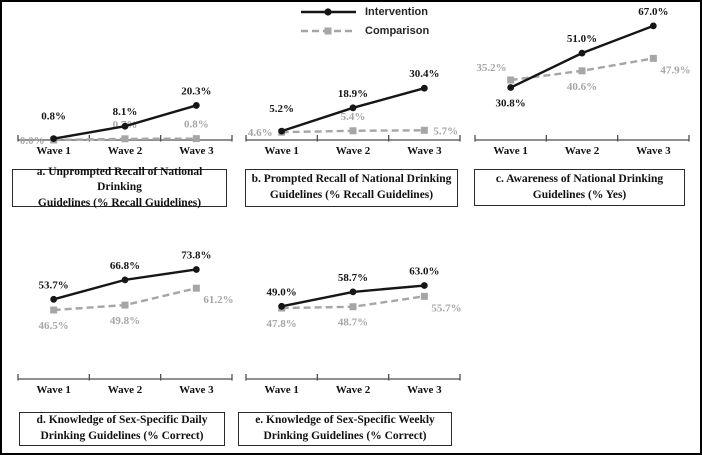 This screenshot has height=455, width=702. I want to click on comparison-line-icon, so click(328, 31).